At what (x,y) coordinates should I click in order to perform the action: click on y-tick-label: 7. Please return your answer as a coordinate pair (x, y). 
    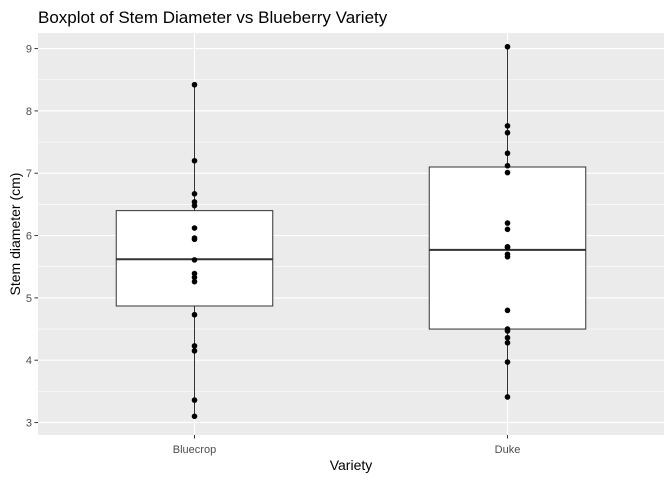
    Looking at the image, I should click on (29, 174).